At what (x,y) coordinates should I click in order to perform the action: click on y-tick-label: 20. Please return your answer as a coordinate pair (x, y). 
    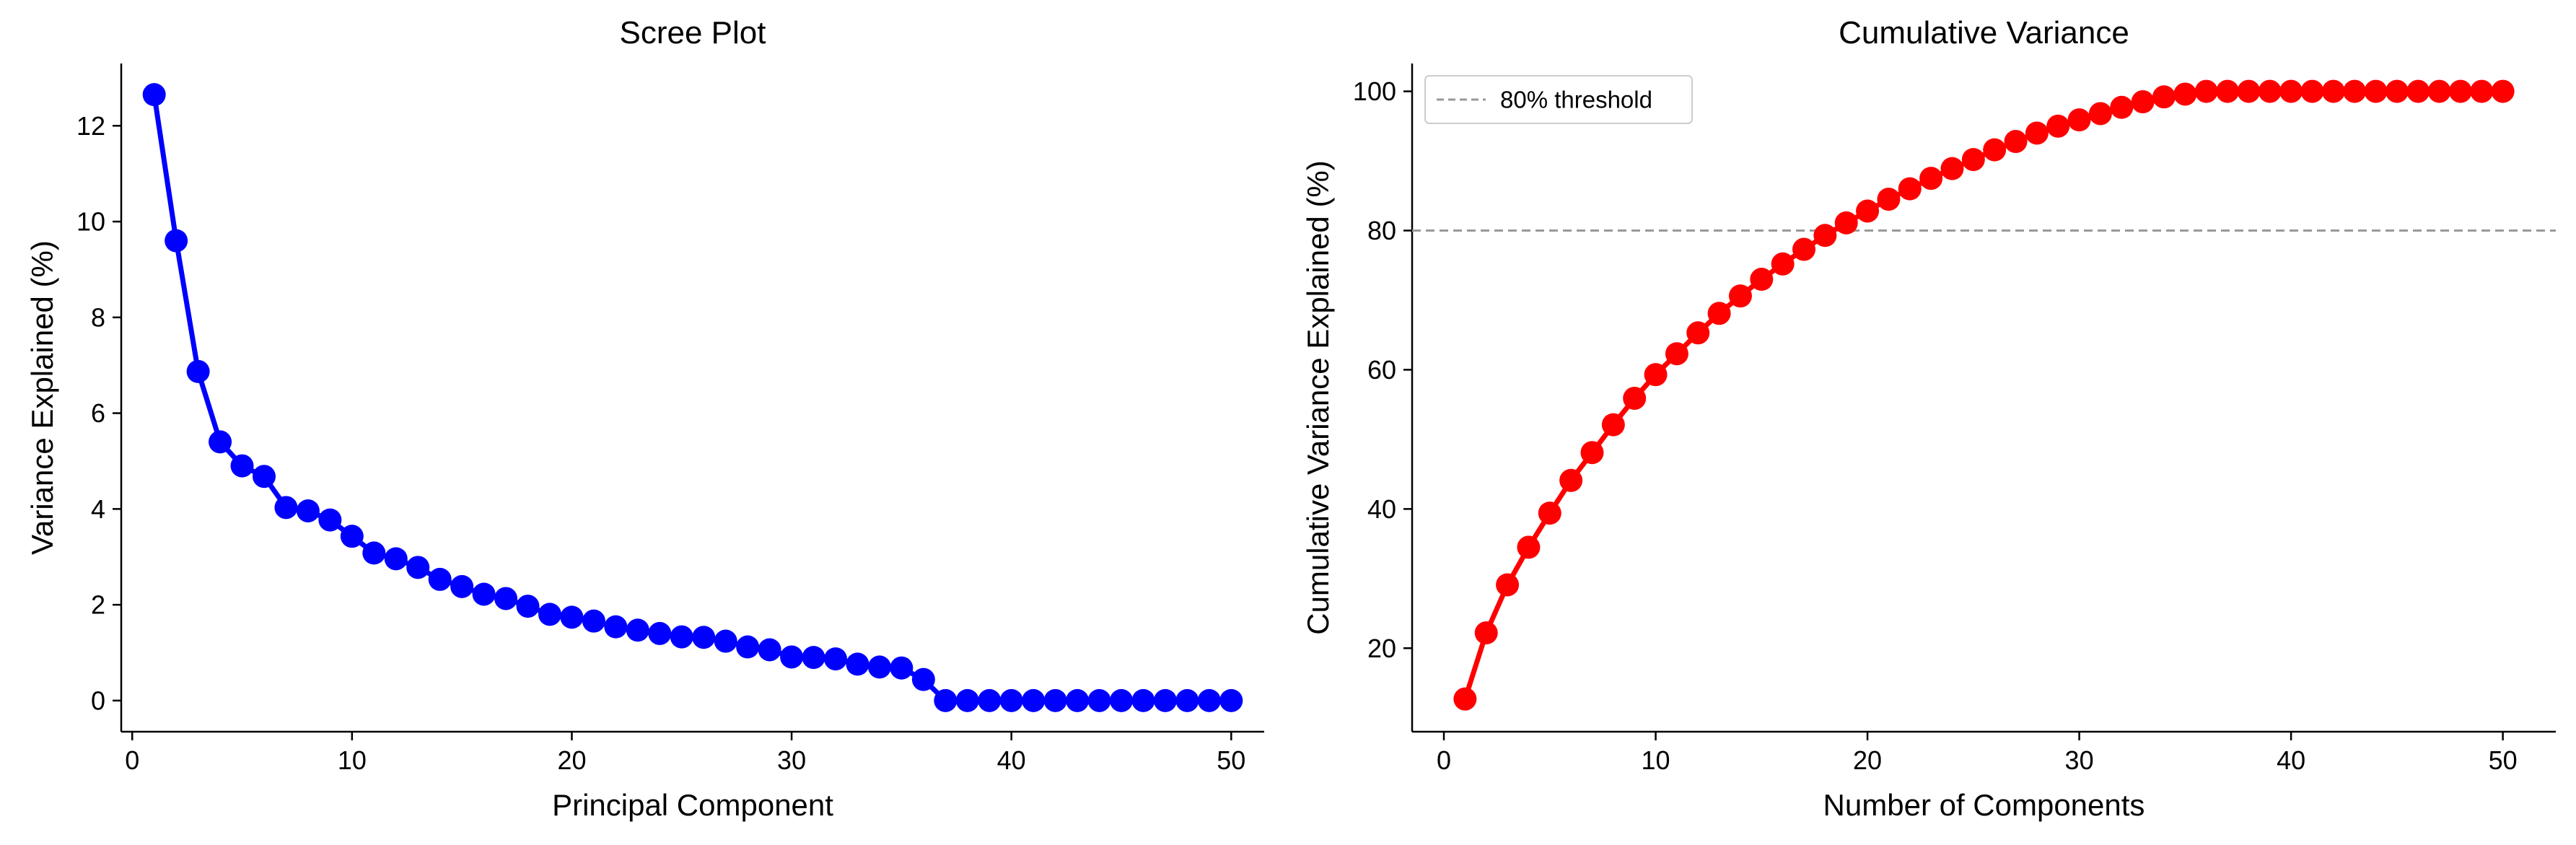
    Looking at the image, I should click on (1381, 648).